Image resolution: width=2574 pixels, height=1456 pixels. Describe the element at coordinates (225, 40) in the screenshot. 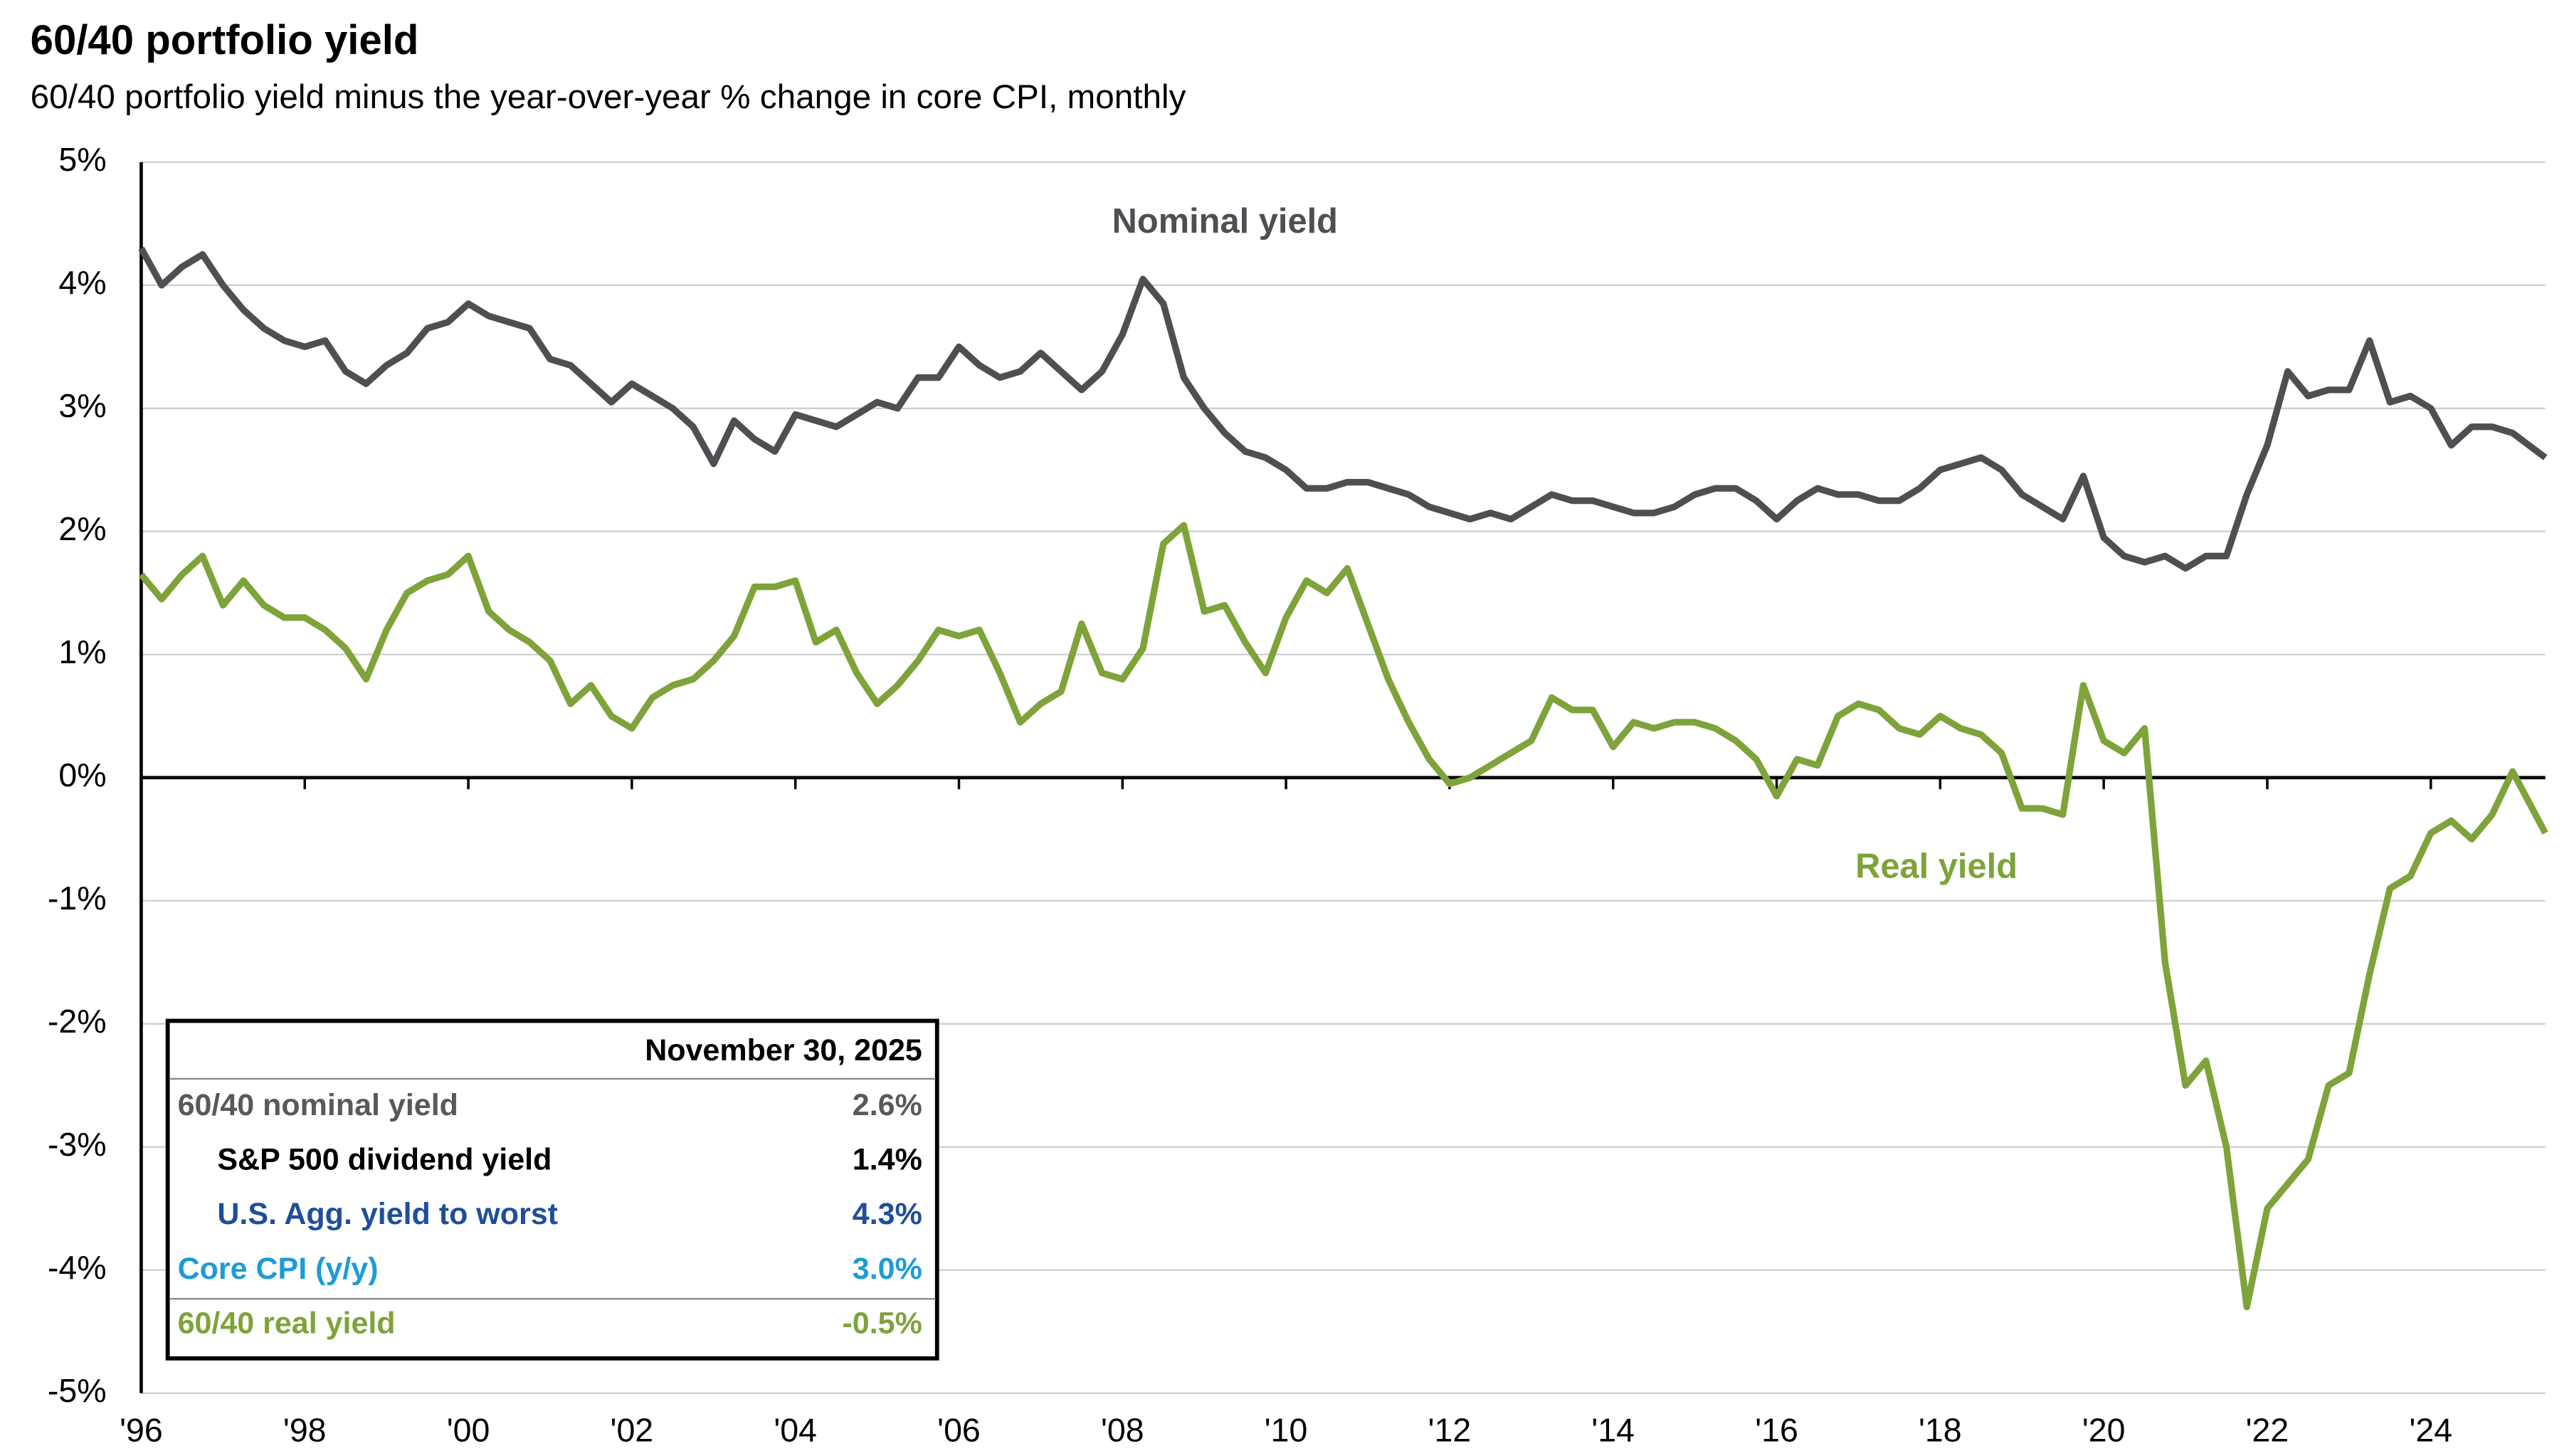

I see `chart-title: 60/40 portfolio yield` at that location.